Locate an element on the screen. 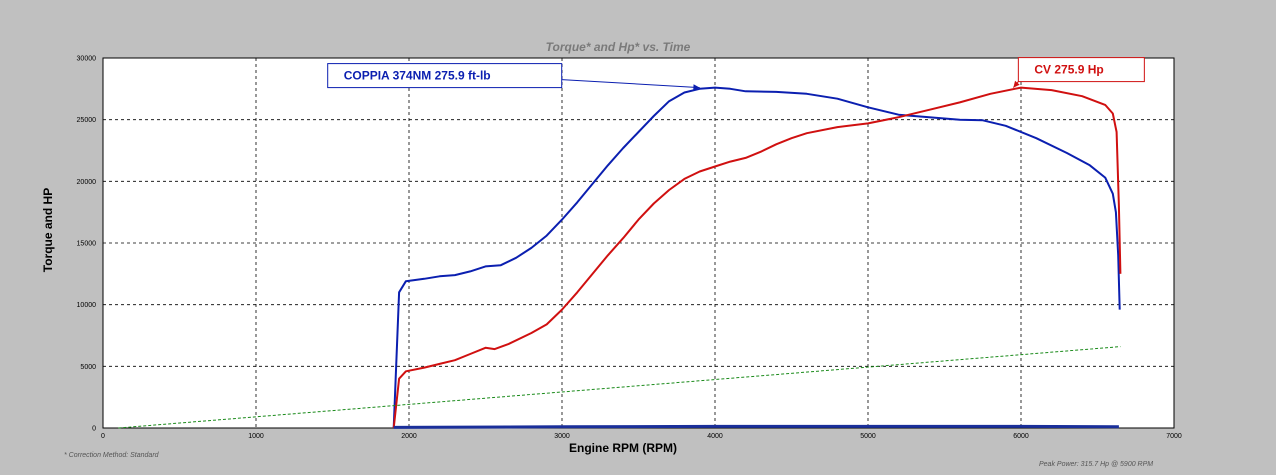 This screenshot has width=1276, height=475. x-tick-label: 4000 is located at coordinates (715, 436).